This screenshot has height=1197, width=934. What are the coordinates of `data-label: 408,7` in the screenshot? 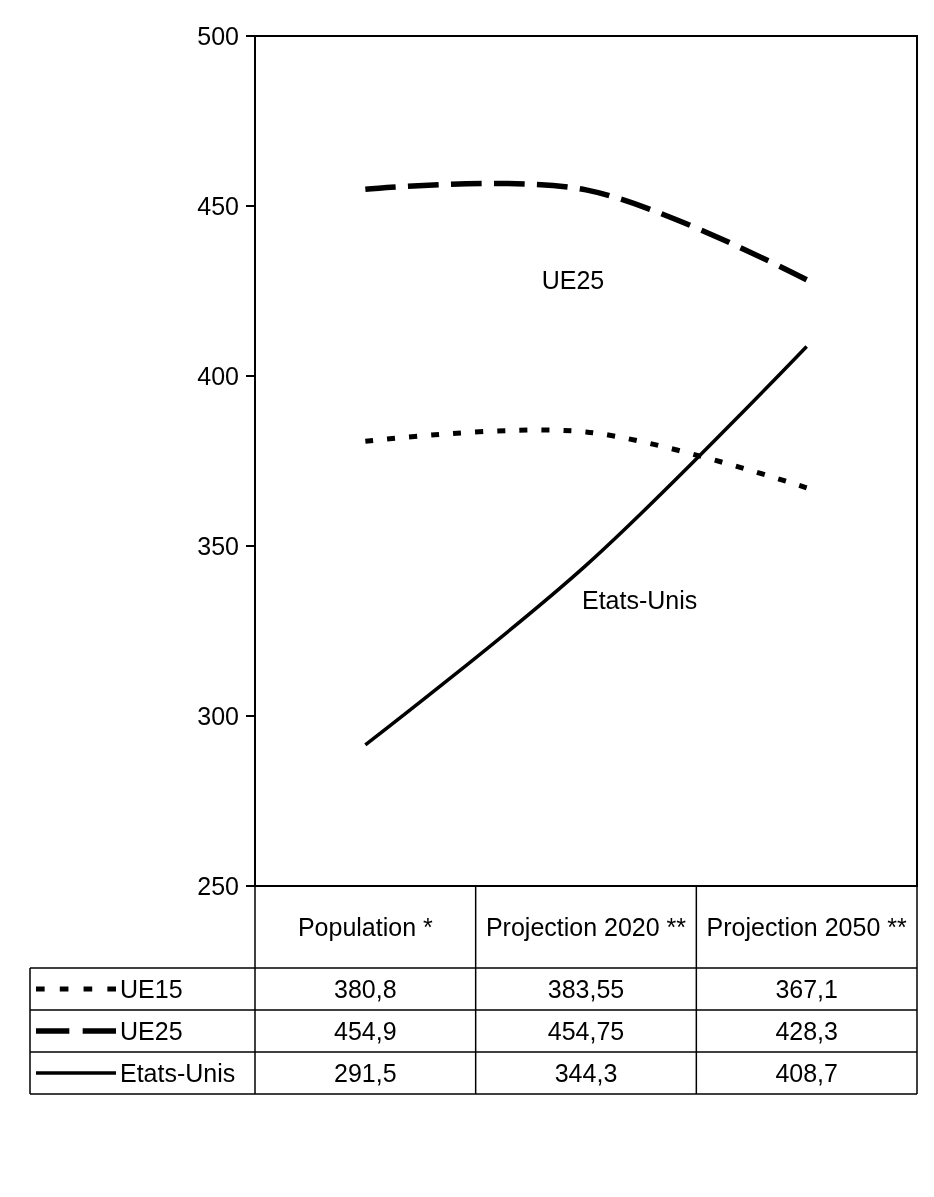 It's located at (806, 1072).